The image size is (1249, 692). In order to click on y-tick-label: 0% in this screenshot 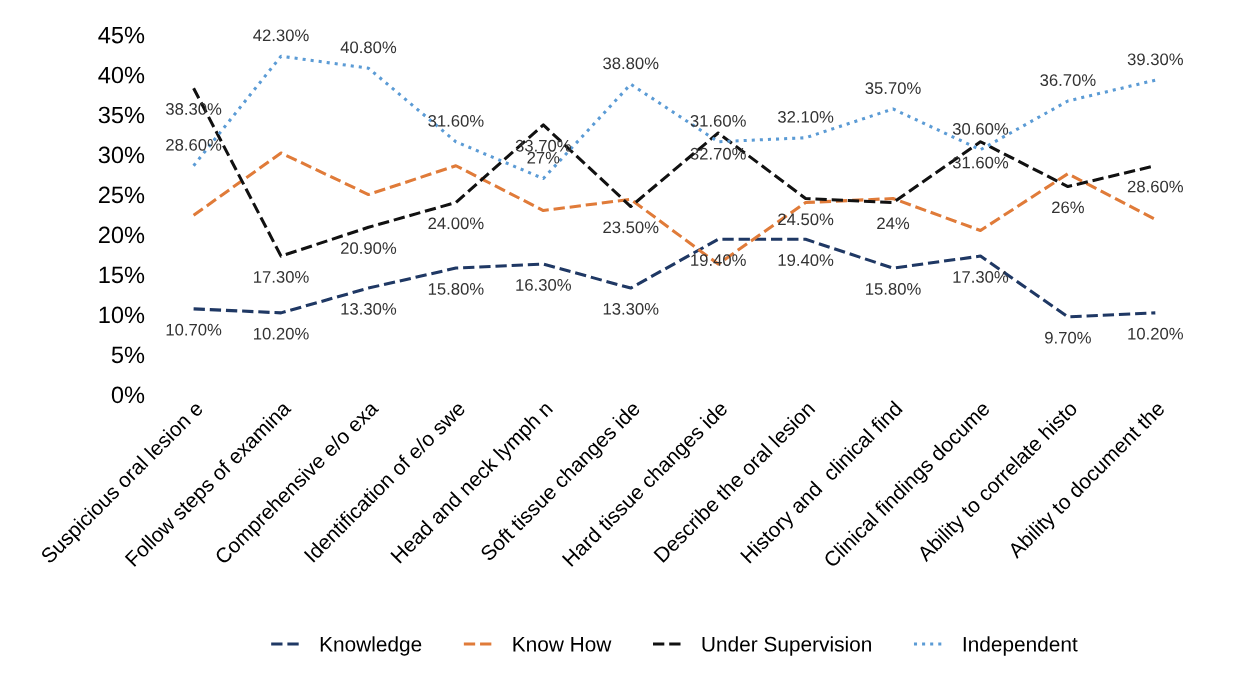, I will do `click(128, 395)`.